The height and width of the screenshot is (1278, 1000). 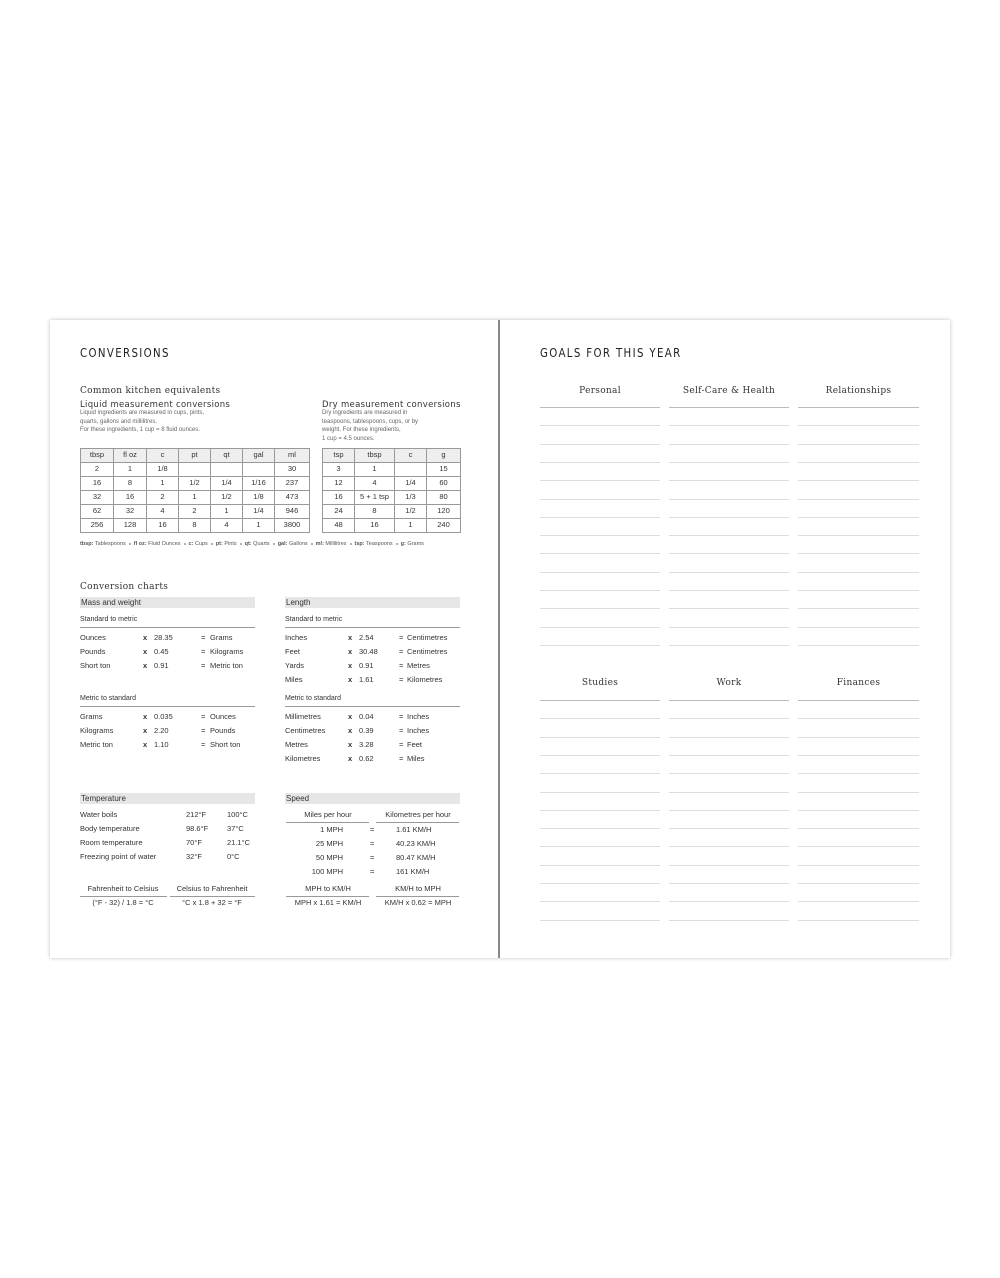 I want to click on table-cell, so click(x=194, y=469).